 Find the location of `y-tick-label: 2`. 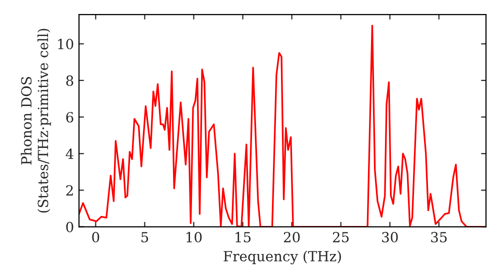

y-tick-label: 2 is located at coordinates (69, 190).